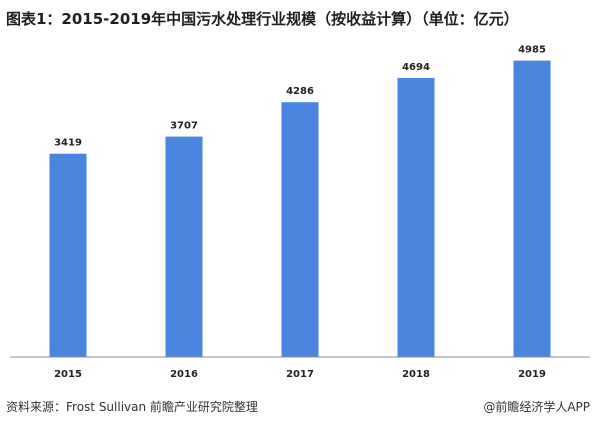 The height and width of the screenshot is (425, 598). I want to click on x-tick-label-2015: 2015, so click(68, 374).